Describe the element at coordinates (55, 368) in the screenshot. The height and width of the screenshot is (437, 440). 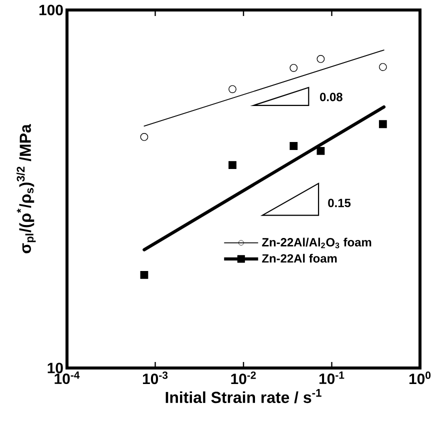
I see `y-tick-label: 10` at that location.